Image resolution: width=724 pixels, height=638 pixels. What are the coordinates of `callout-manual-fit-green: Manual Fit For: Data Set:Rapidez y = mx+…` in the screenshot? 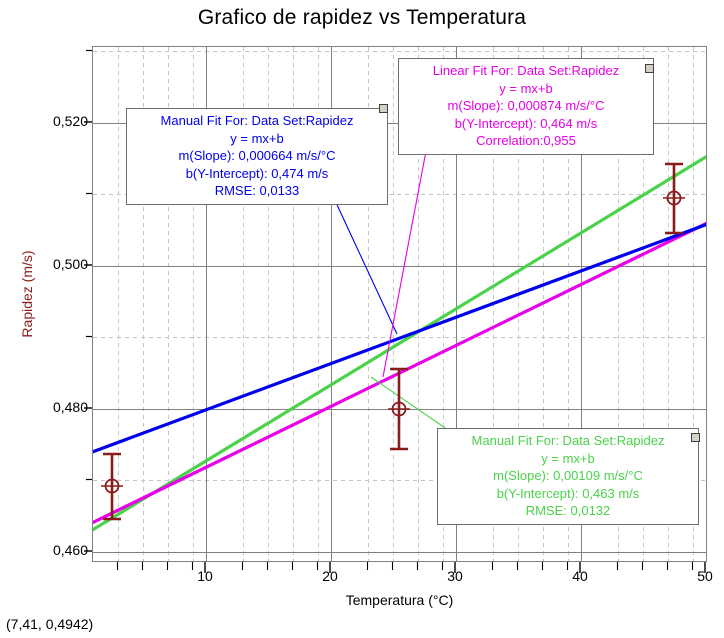 It's located at (568, 476).